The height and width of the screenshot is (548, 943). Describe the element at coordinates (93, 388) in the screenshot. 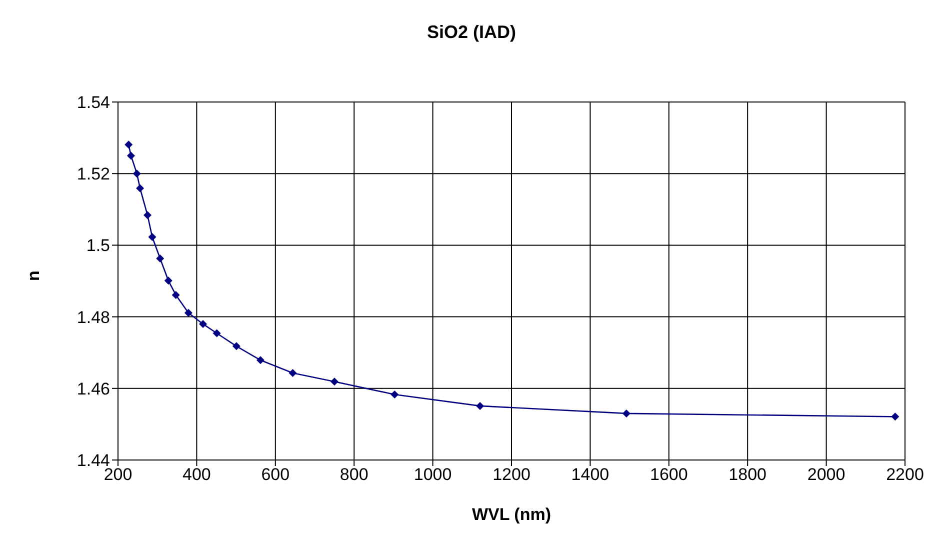

I see `y-tick-label: 1.46` at that location.